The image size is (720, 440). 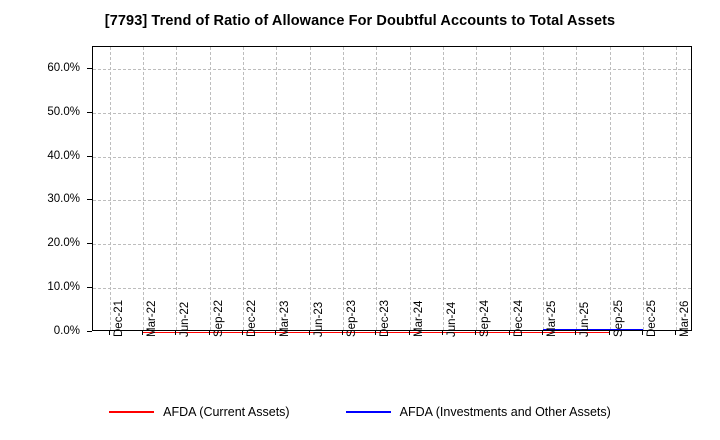 What do you see at coordinates (226, 412) in the screenshot?
I see `legend-label-afda-current-assets: AFDA (Current Assets)` at bounding box center [226, 412].